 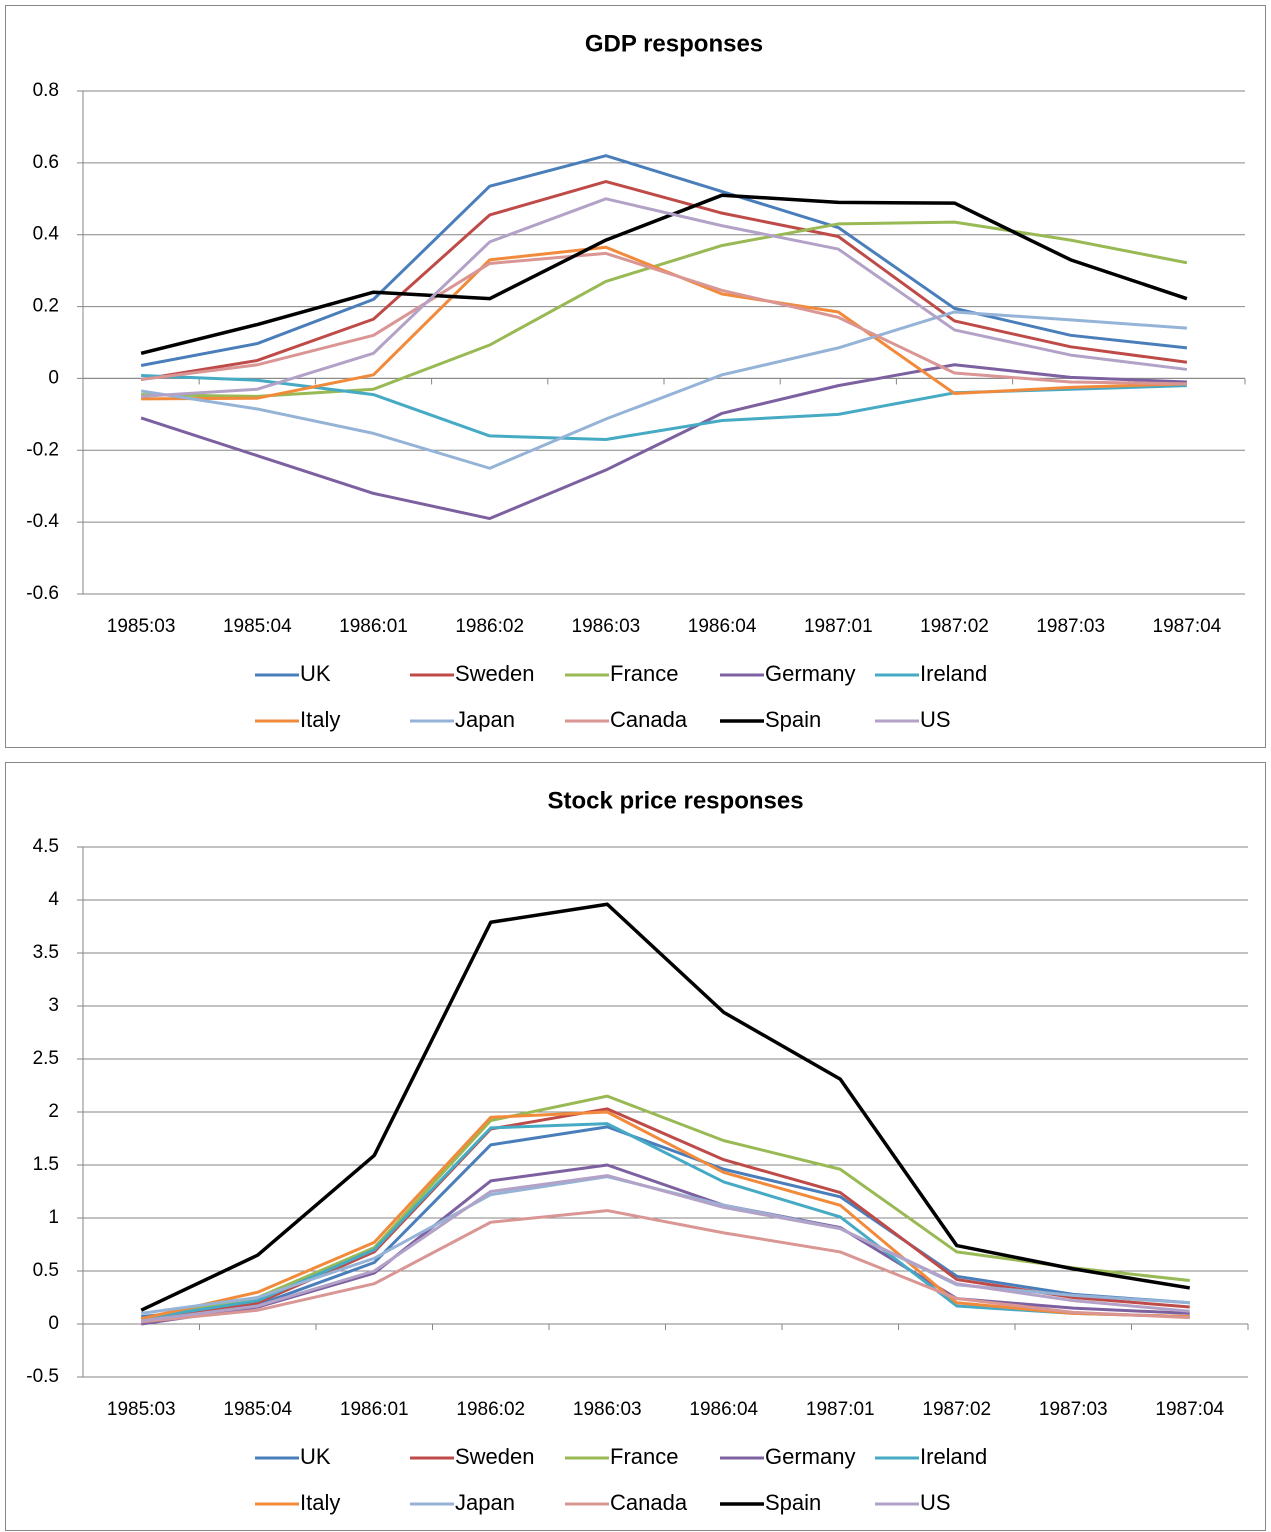 What do you see at coordinates (46, 1058) in the screenshot?
I see `y-tick-label: 2.5` at bounding box center [46, 1058].